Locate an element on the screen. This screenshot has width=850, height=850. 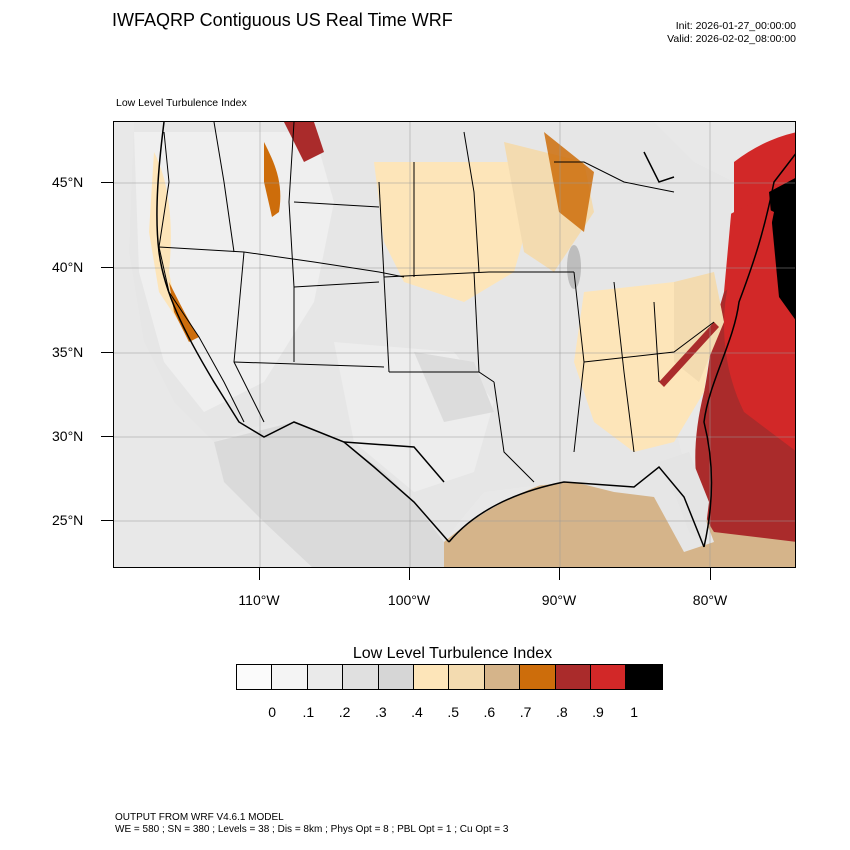
lat-label-35: 35°N is located at coordinates (68, 352).